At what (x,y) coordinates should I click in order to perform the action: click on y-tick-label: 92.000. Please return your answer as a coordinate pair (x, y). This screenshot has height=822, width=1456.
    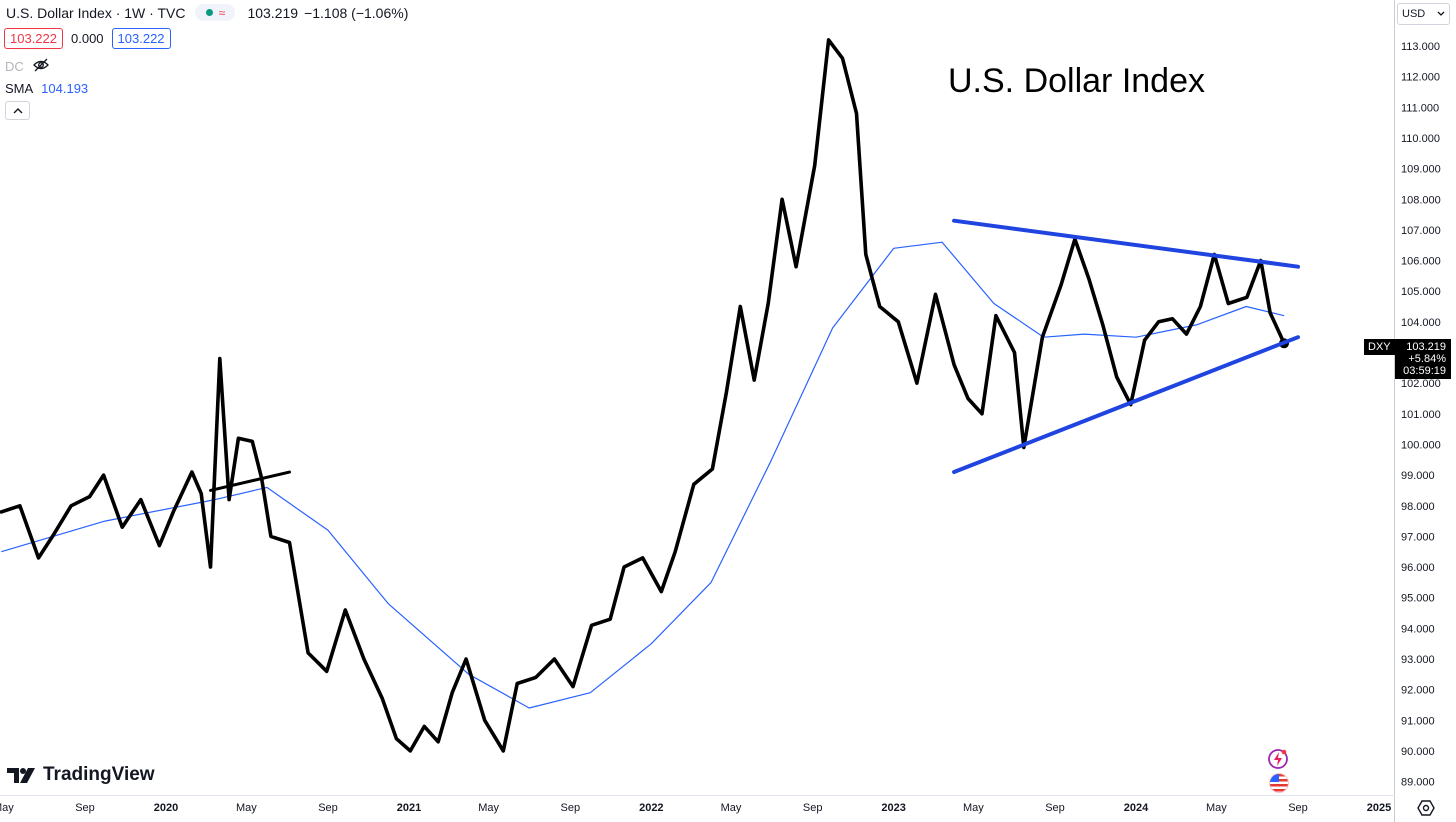
    Looking at the image, I should click on (1418, 691).